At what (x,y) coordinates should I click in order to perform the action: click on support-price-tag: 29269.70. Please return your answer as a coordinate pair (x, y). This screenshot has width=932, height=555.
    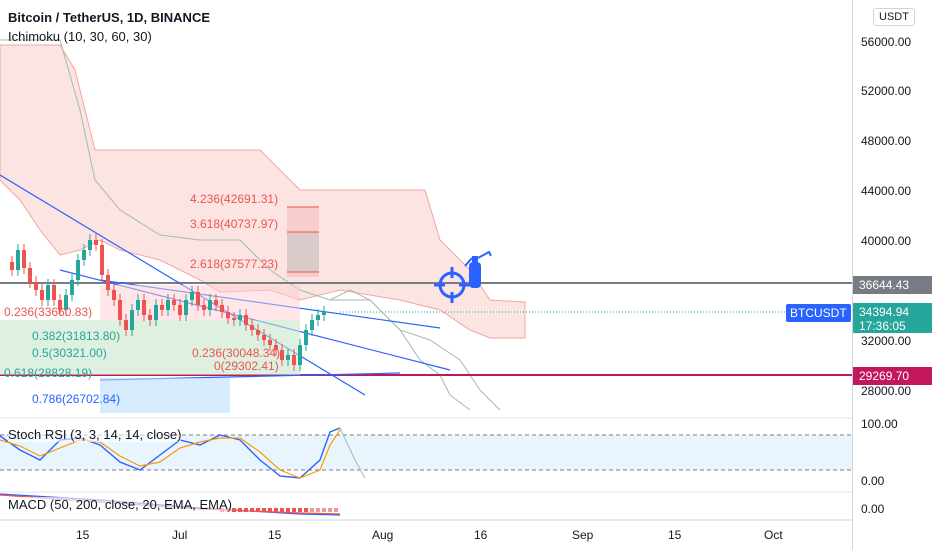
    Looking at the image, I should click on (892, 376).